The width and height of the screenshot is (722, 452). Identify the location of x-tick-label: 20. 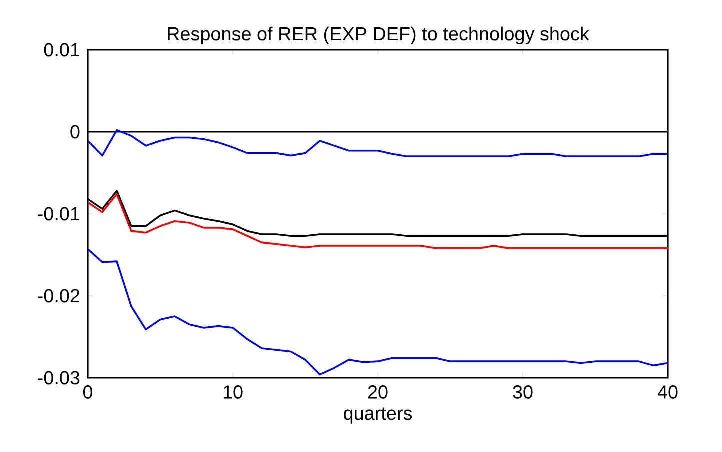
(378, 392).